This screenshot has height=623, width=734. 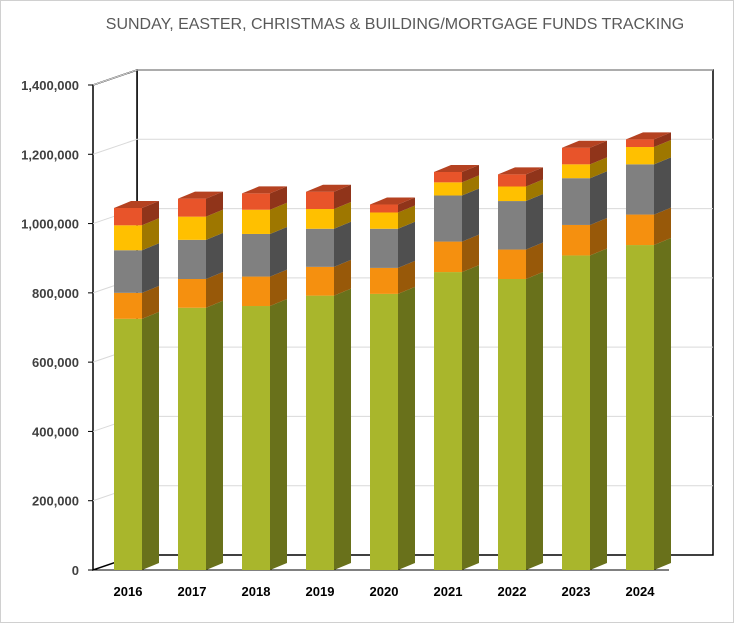 What do you see at coordinates (320, 591) in the screenshot?
I see `x-tick-label: 2019` at bounding box center [320, 591].